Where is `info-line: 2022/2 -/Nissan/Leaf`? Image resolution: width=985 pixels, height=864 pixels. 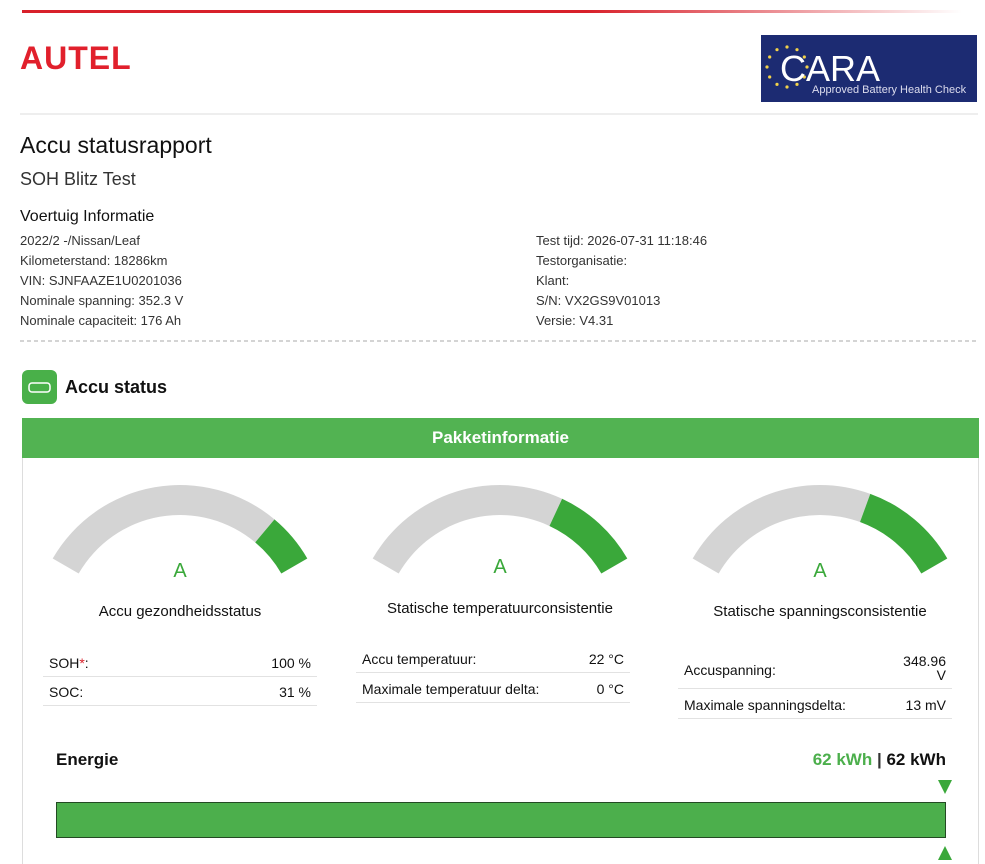 info-line: 2022/2 -/Nissan/Leaf is located at coordinates (80, 240).